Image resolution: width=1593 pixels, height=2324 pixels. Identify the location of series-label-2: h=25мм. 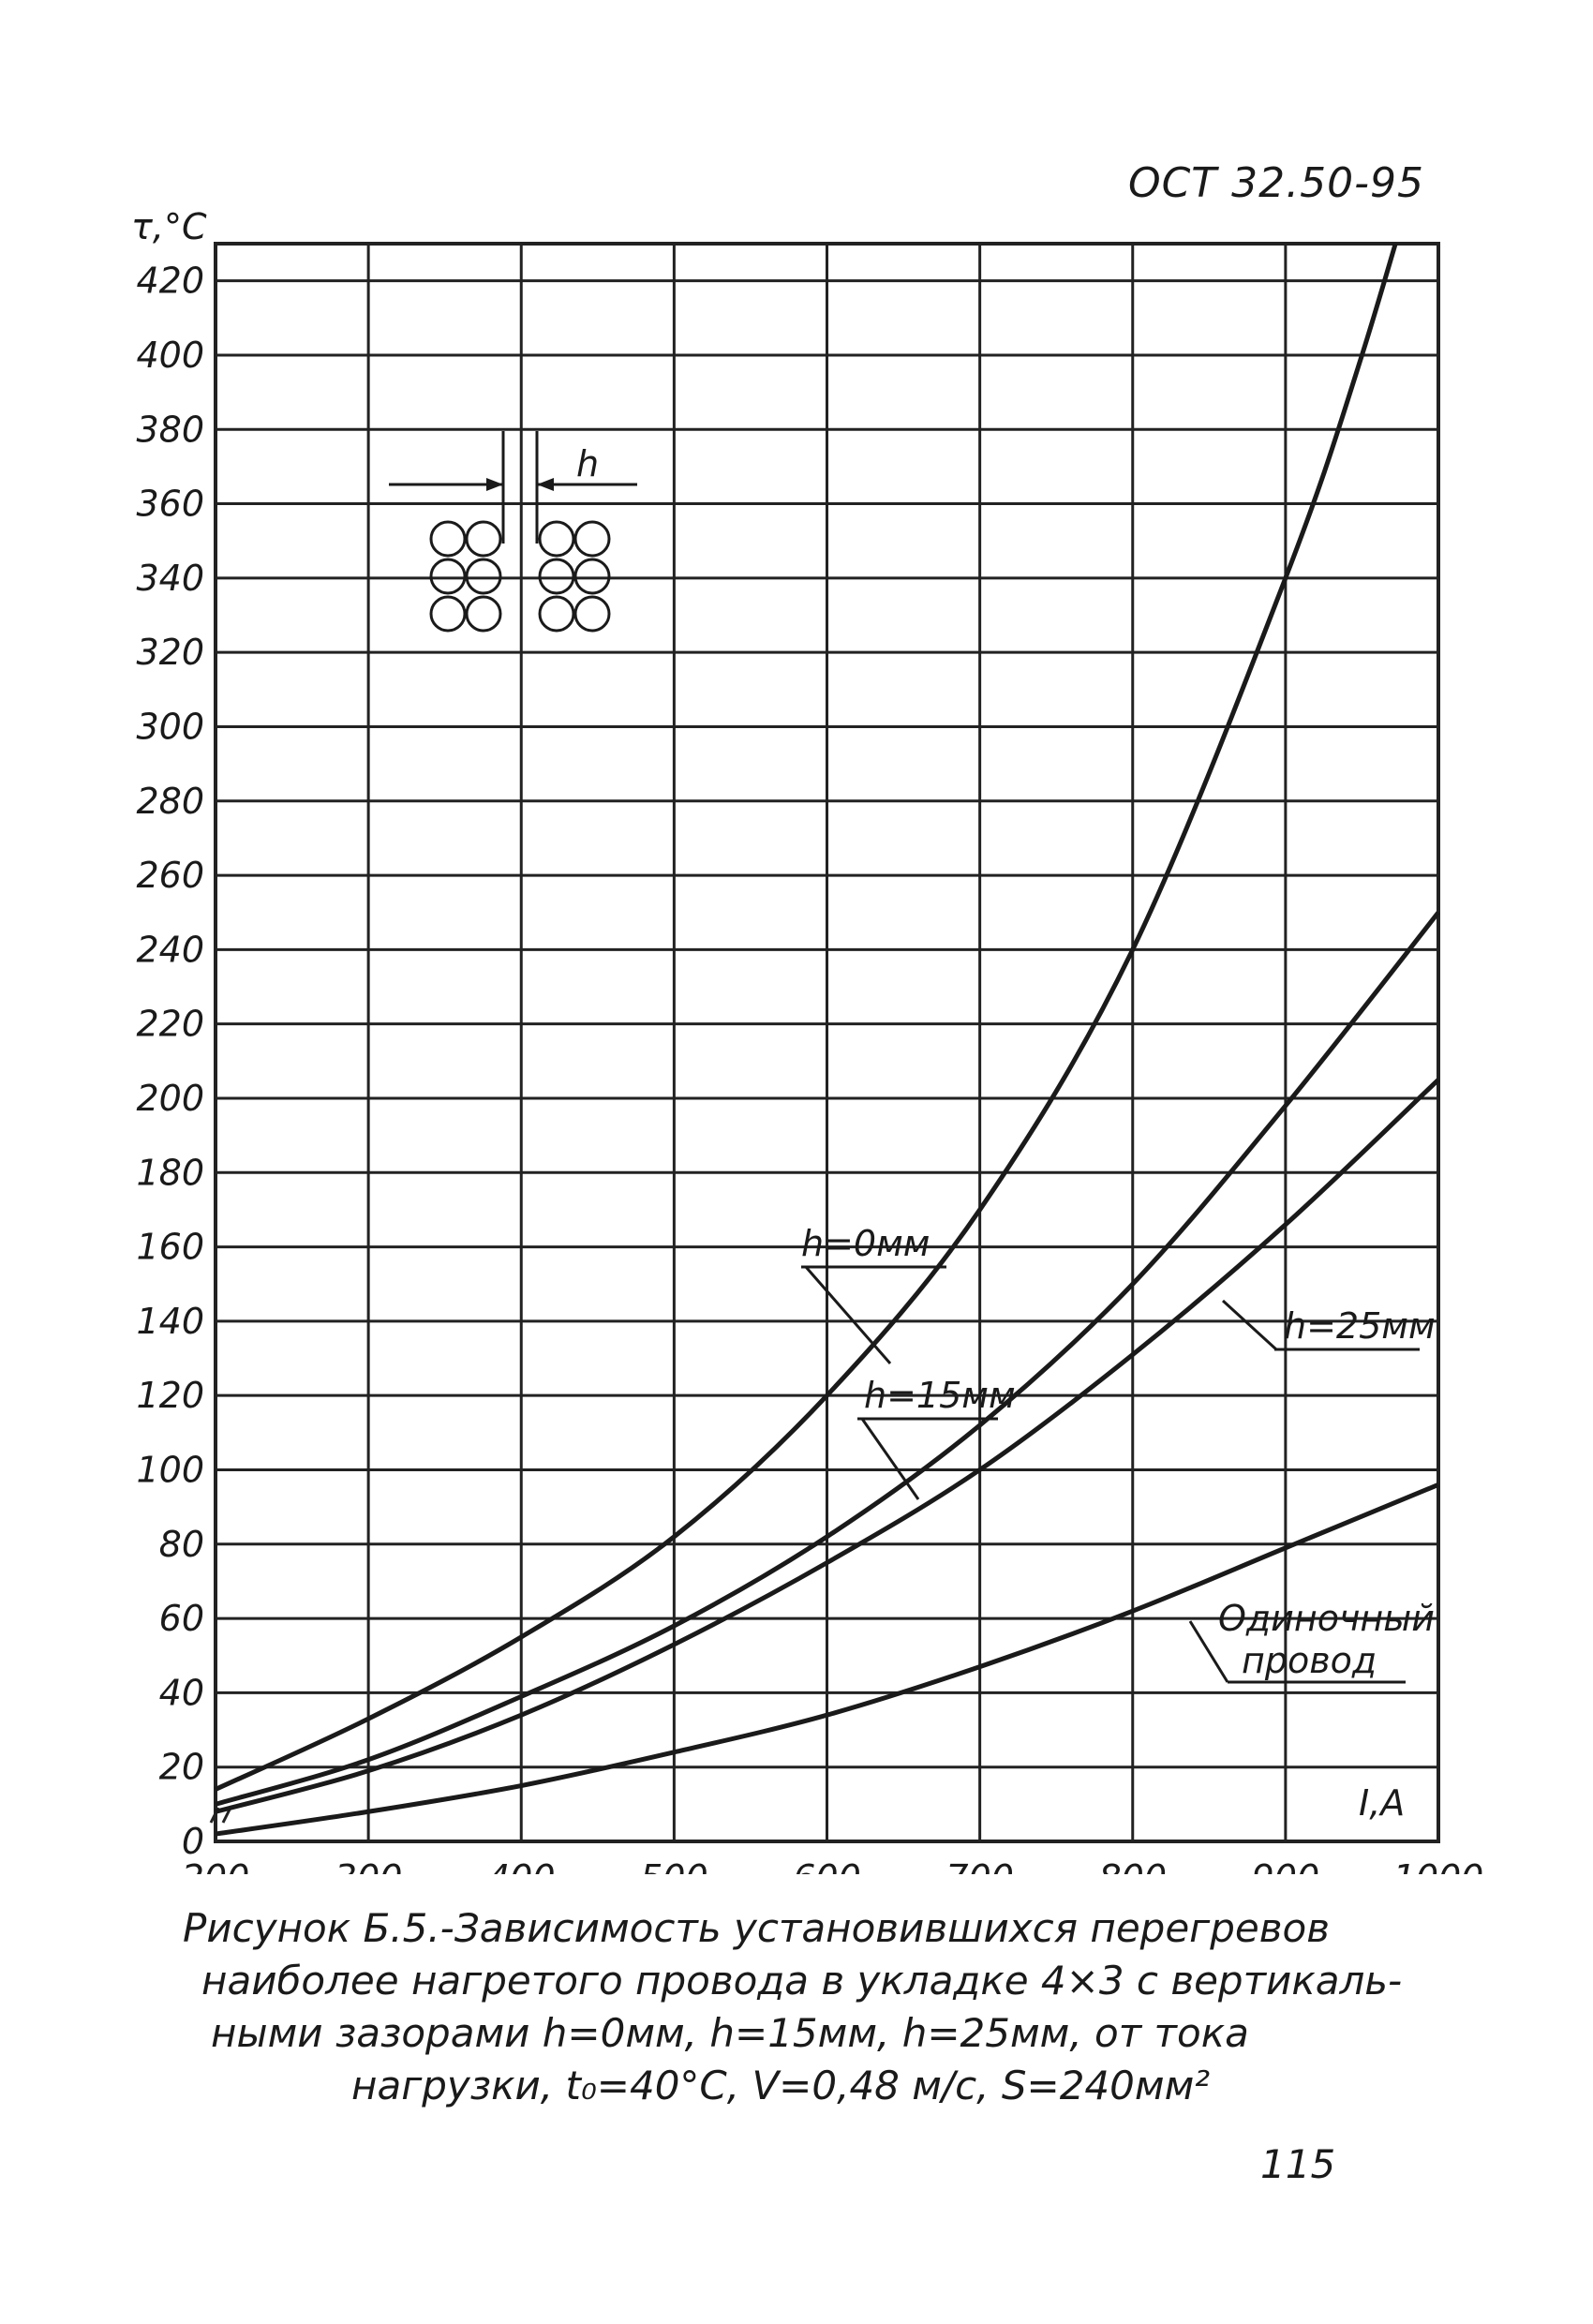
(1360, 1326).